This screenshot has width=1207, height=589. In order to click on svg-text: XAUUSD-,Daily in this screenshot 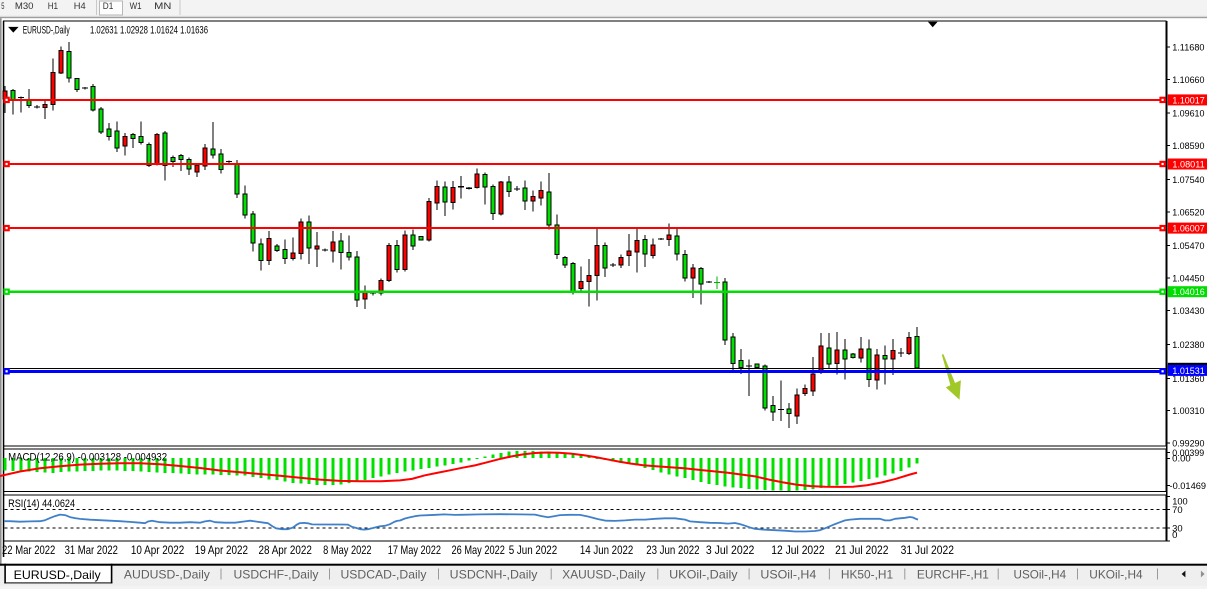, I will do `click(603, 575)`.